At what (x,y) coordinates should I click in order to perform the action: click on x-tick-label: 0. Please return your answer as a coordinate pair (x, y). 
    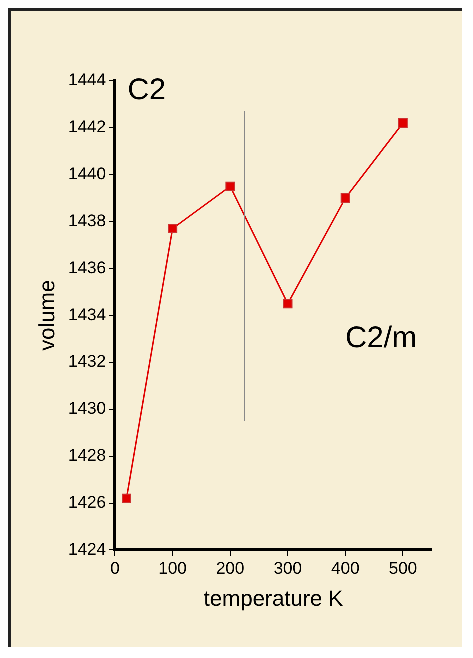
    Looking at the image, I should click on (115, 568).